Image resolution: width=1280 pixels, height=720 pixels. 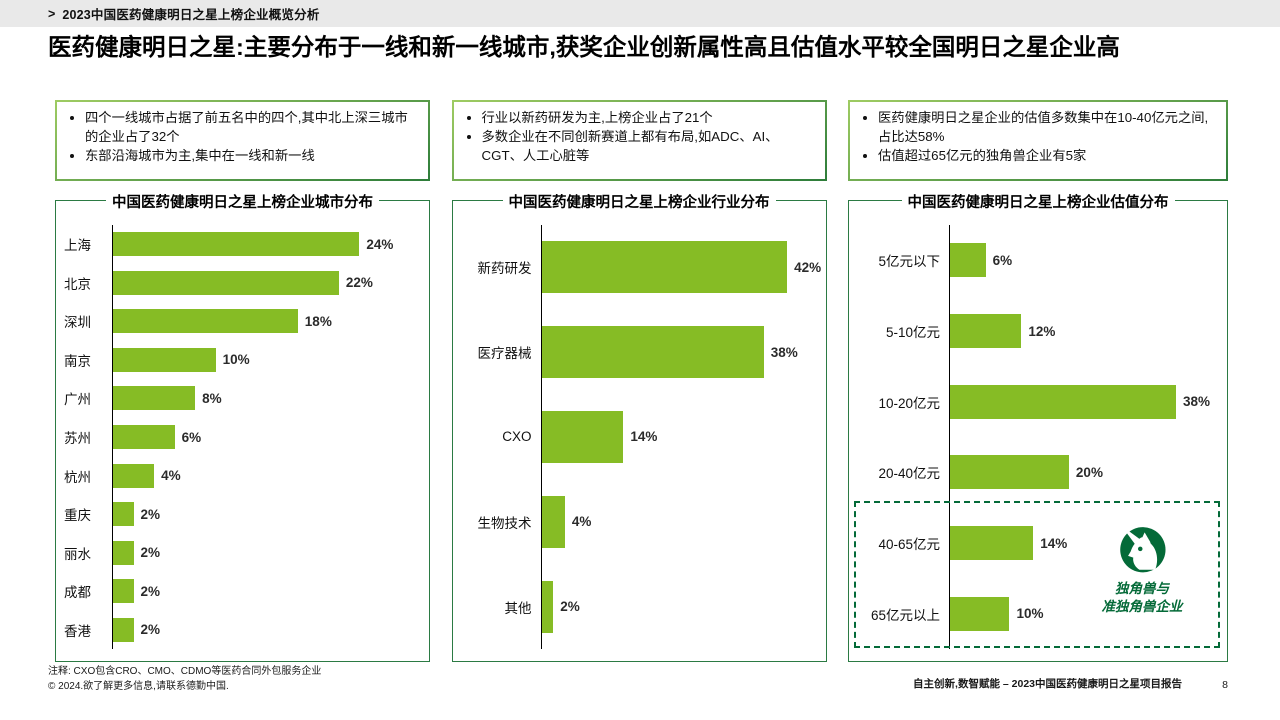 What do you see at coordinates (909, 403) in the screenshot?
I see `category-label: 10-20亿元` at bounding box center [909, 403].